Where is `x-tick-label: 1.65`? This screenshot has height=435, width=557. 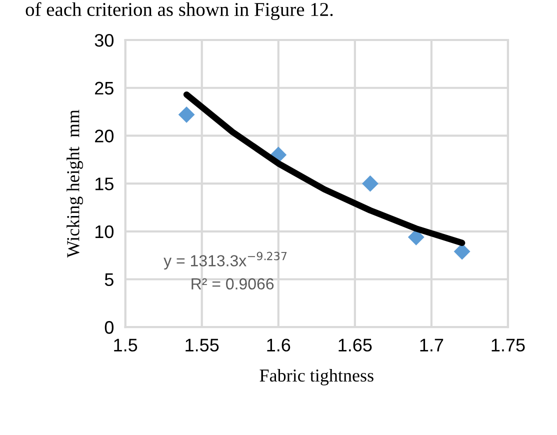
x-tick-label: 1.65 is located at coordinates (355, 345).